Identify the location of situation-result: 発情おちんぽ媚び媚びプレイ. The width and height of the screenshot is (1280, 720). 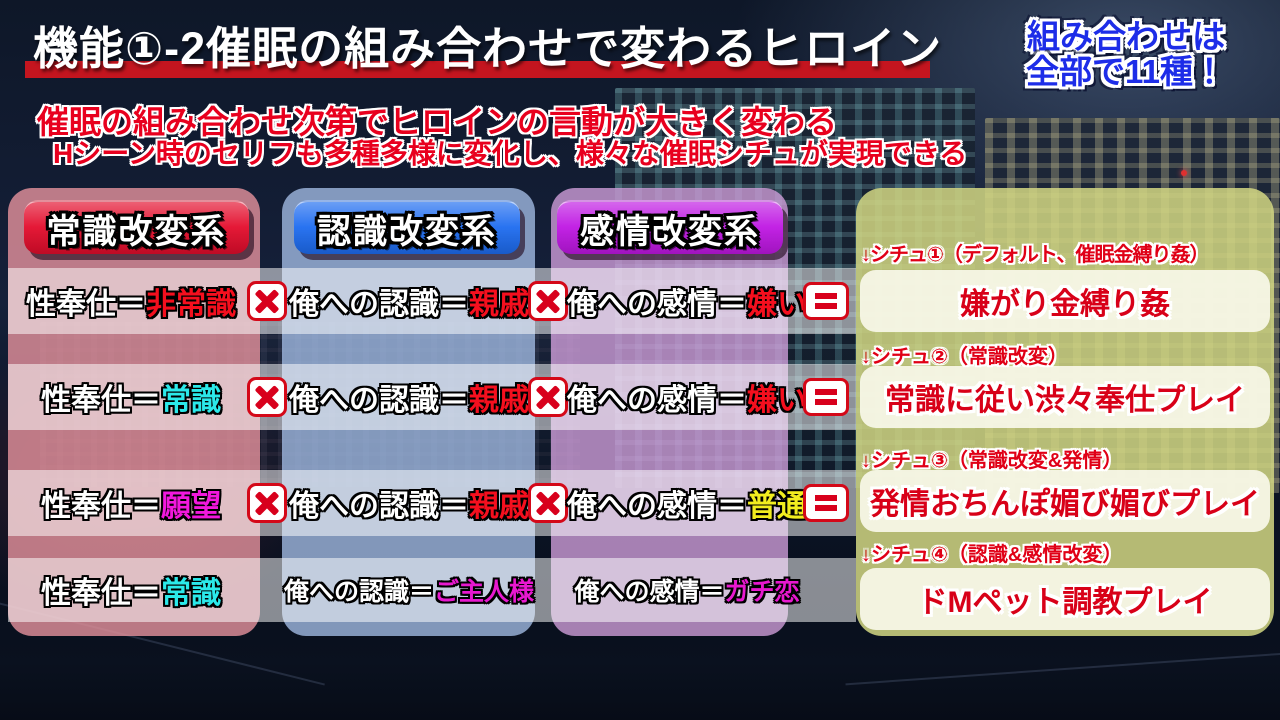
(1065, 504).